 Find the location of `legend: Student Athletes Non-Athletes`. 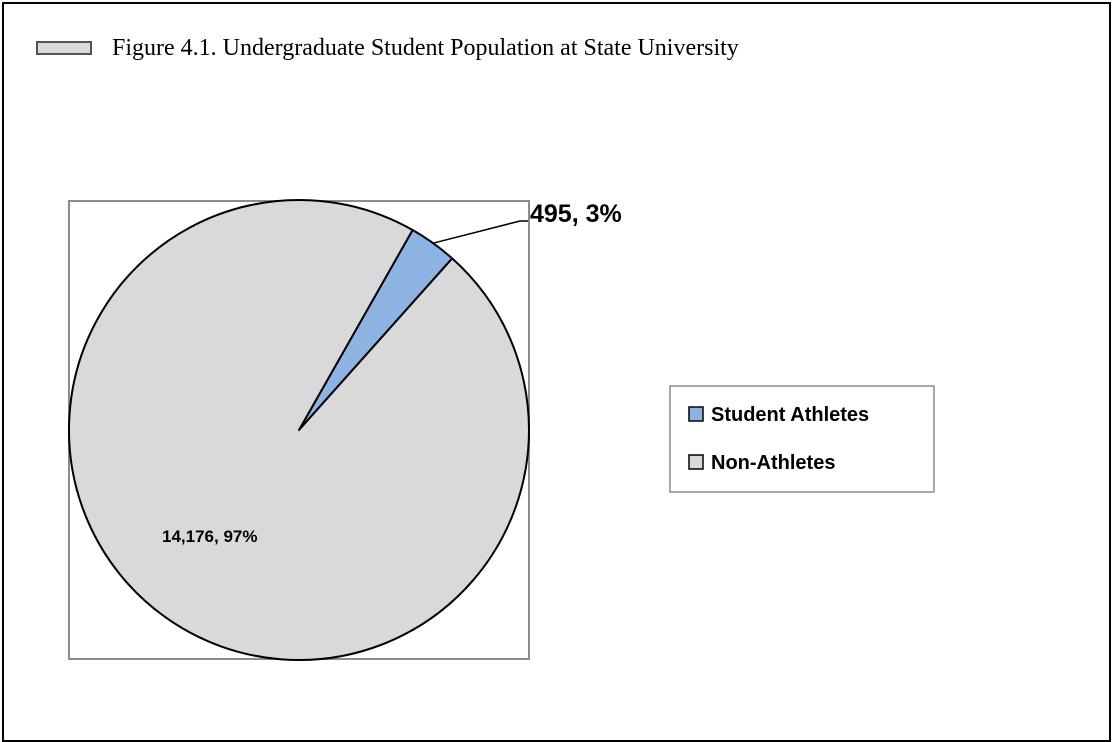

legend: Student Athletes Non-Athletes is located at coordinates (802, 439).